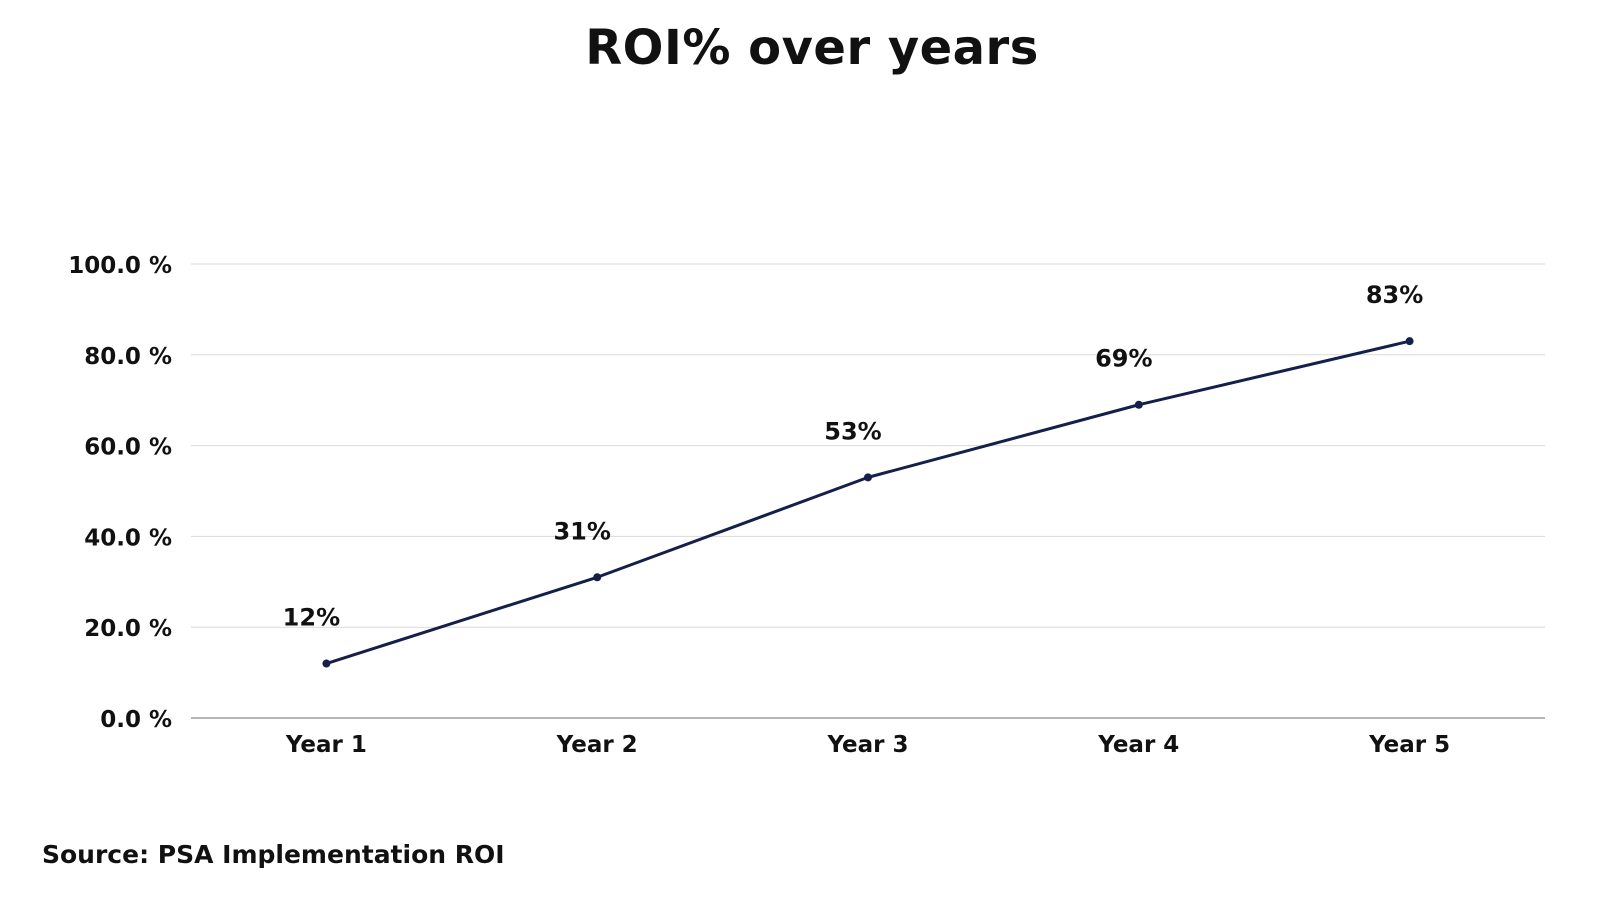 This screenshot has width=1600, height=900. I want to click on chart-title: ROI% over years, so click(812, 48).